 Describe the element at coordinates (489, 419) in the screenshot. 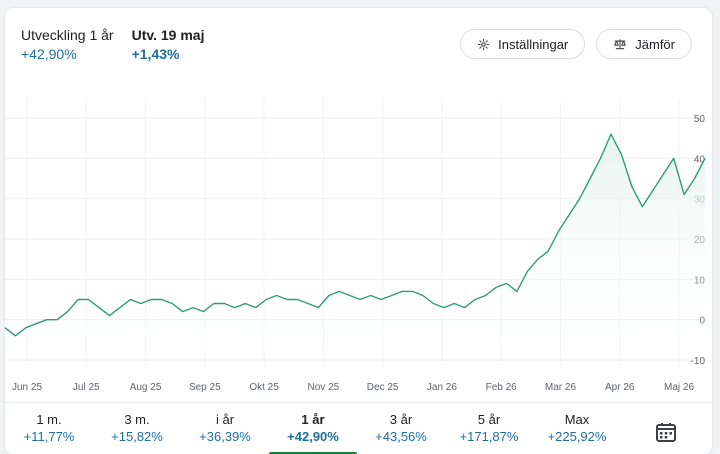

I see `tab-label: 5 år` at that location.